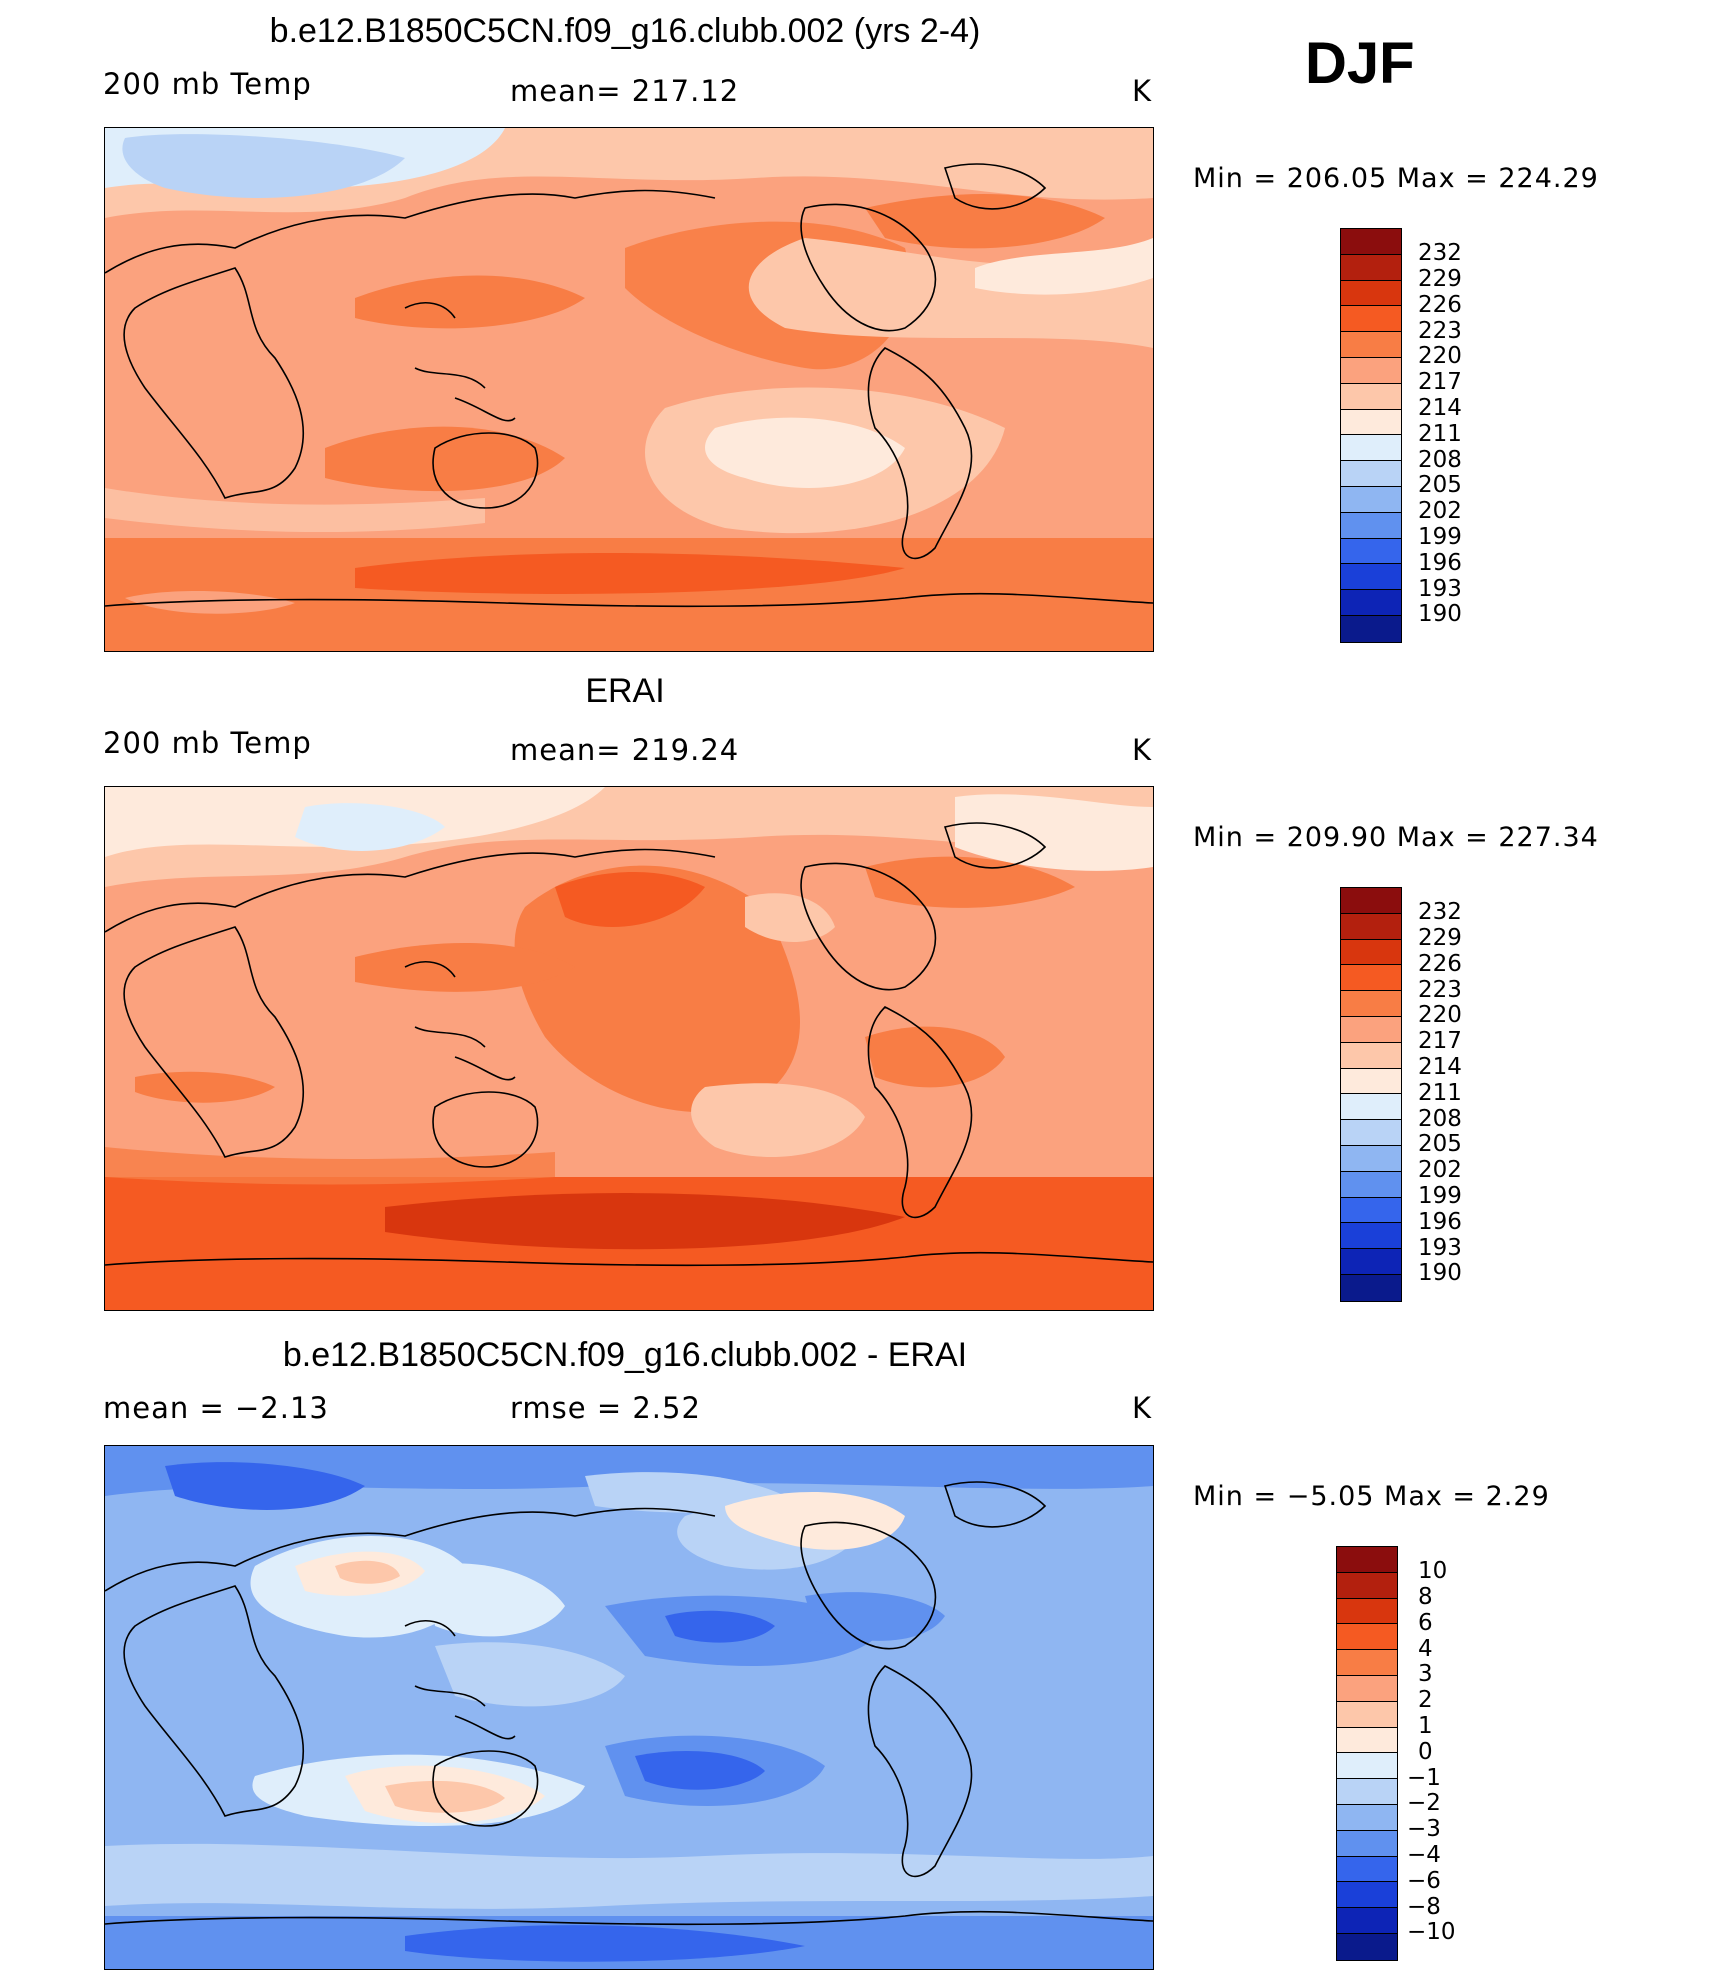  Describe the element at coordinates (1431, 1932) in the screenshot. I see `colorbar-tick: −10` at that location.